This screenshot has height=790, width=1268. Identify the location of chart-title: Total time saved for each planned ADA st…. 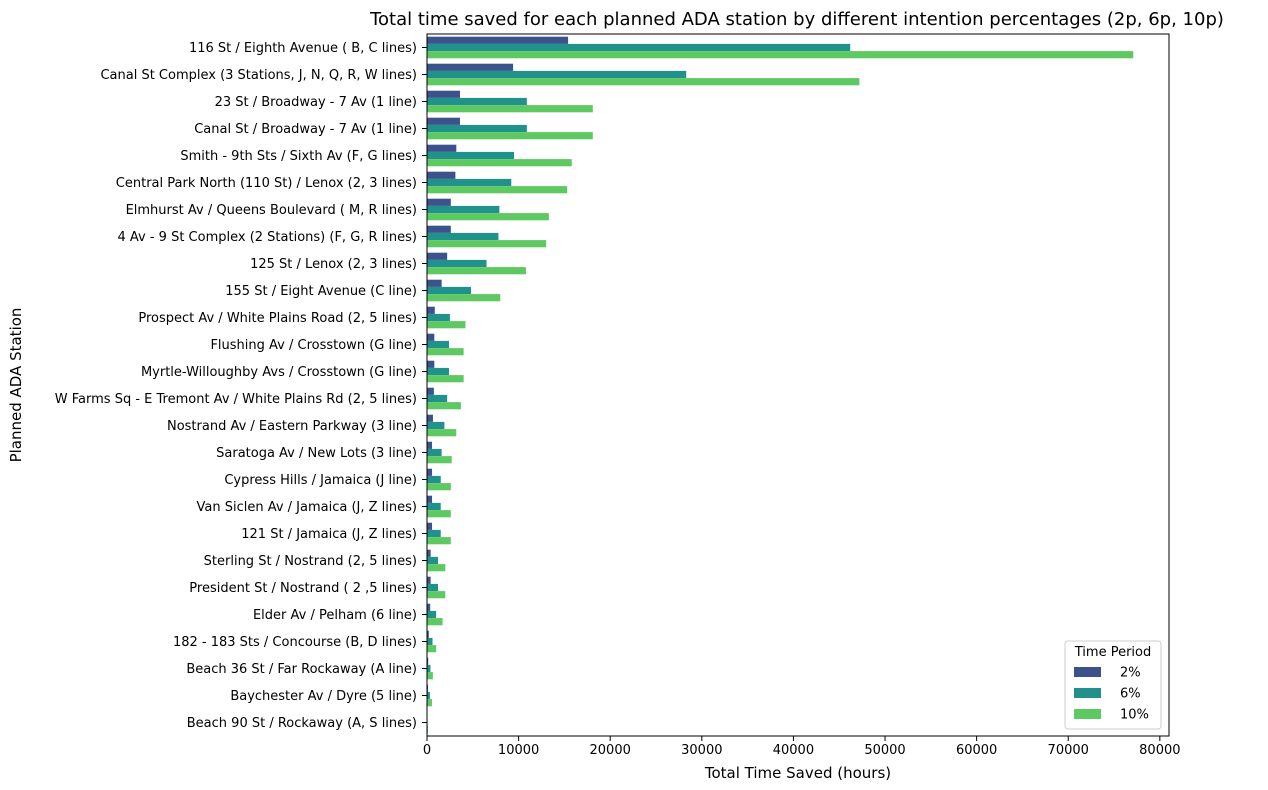
(796, 19).